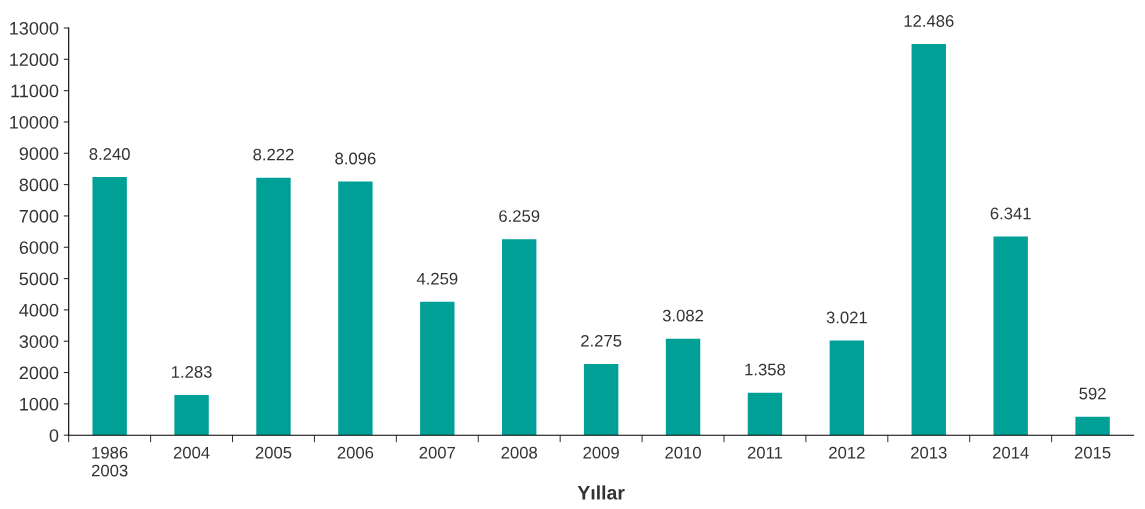 The width and height of the screenshot is (1145, 509). I want to click on y-tick-label: 2000, so click(39, 373).